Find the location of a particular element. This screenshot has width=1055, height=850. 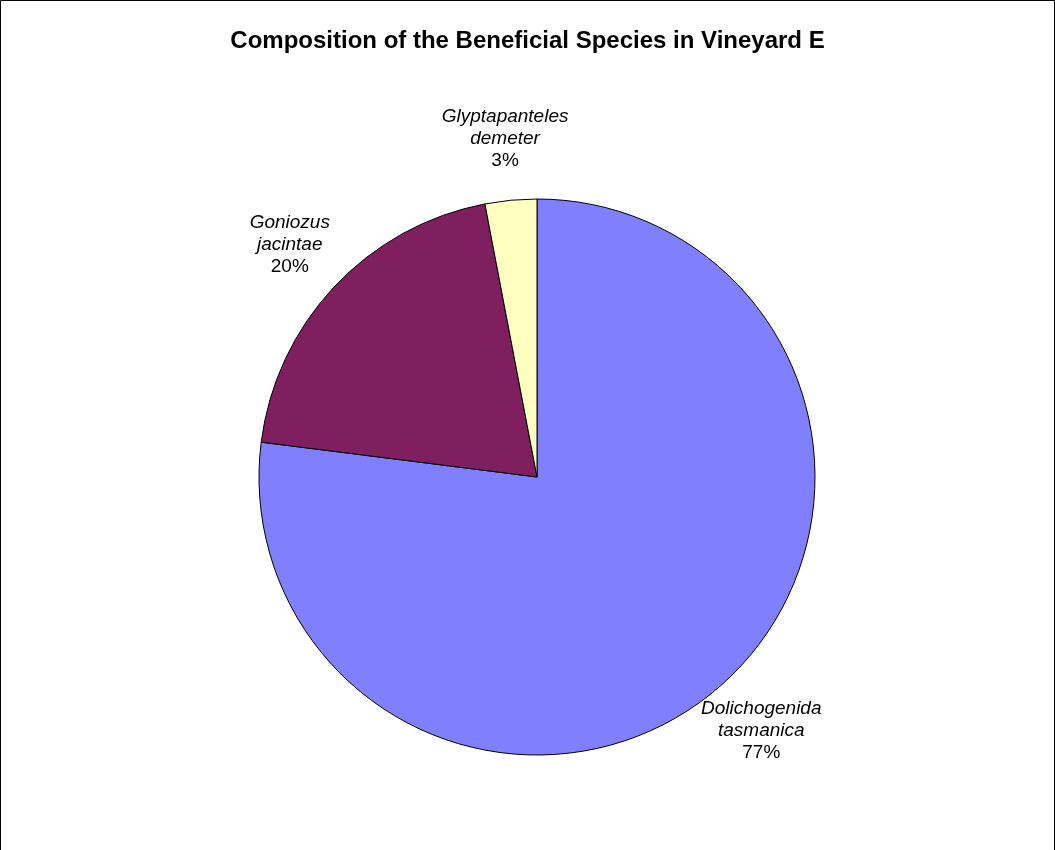

chart-title: Composition of the Beneficial Species in Vineyard E is located at coordinates (527, 39).